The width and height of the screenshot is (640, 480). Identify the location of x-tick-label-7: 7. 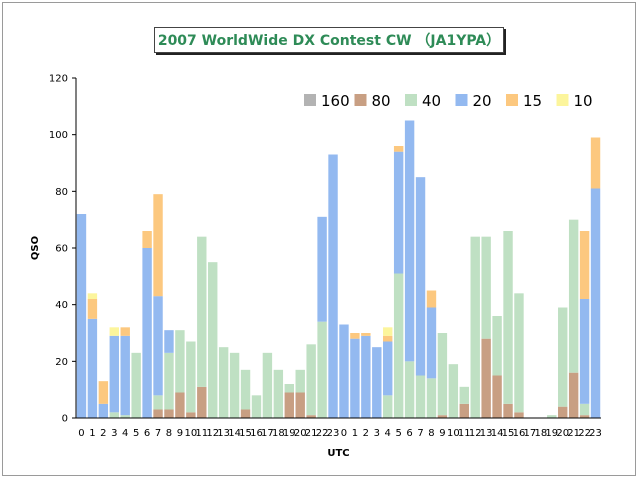
(158, 433).